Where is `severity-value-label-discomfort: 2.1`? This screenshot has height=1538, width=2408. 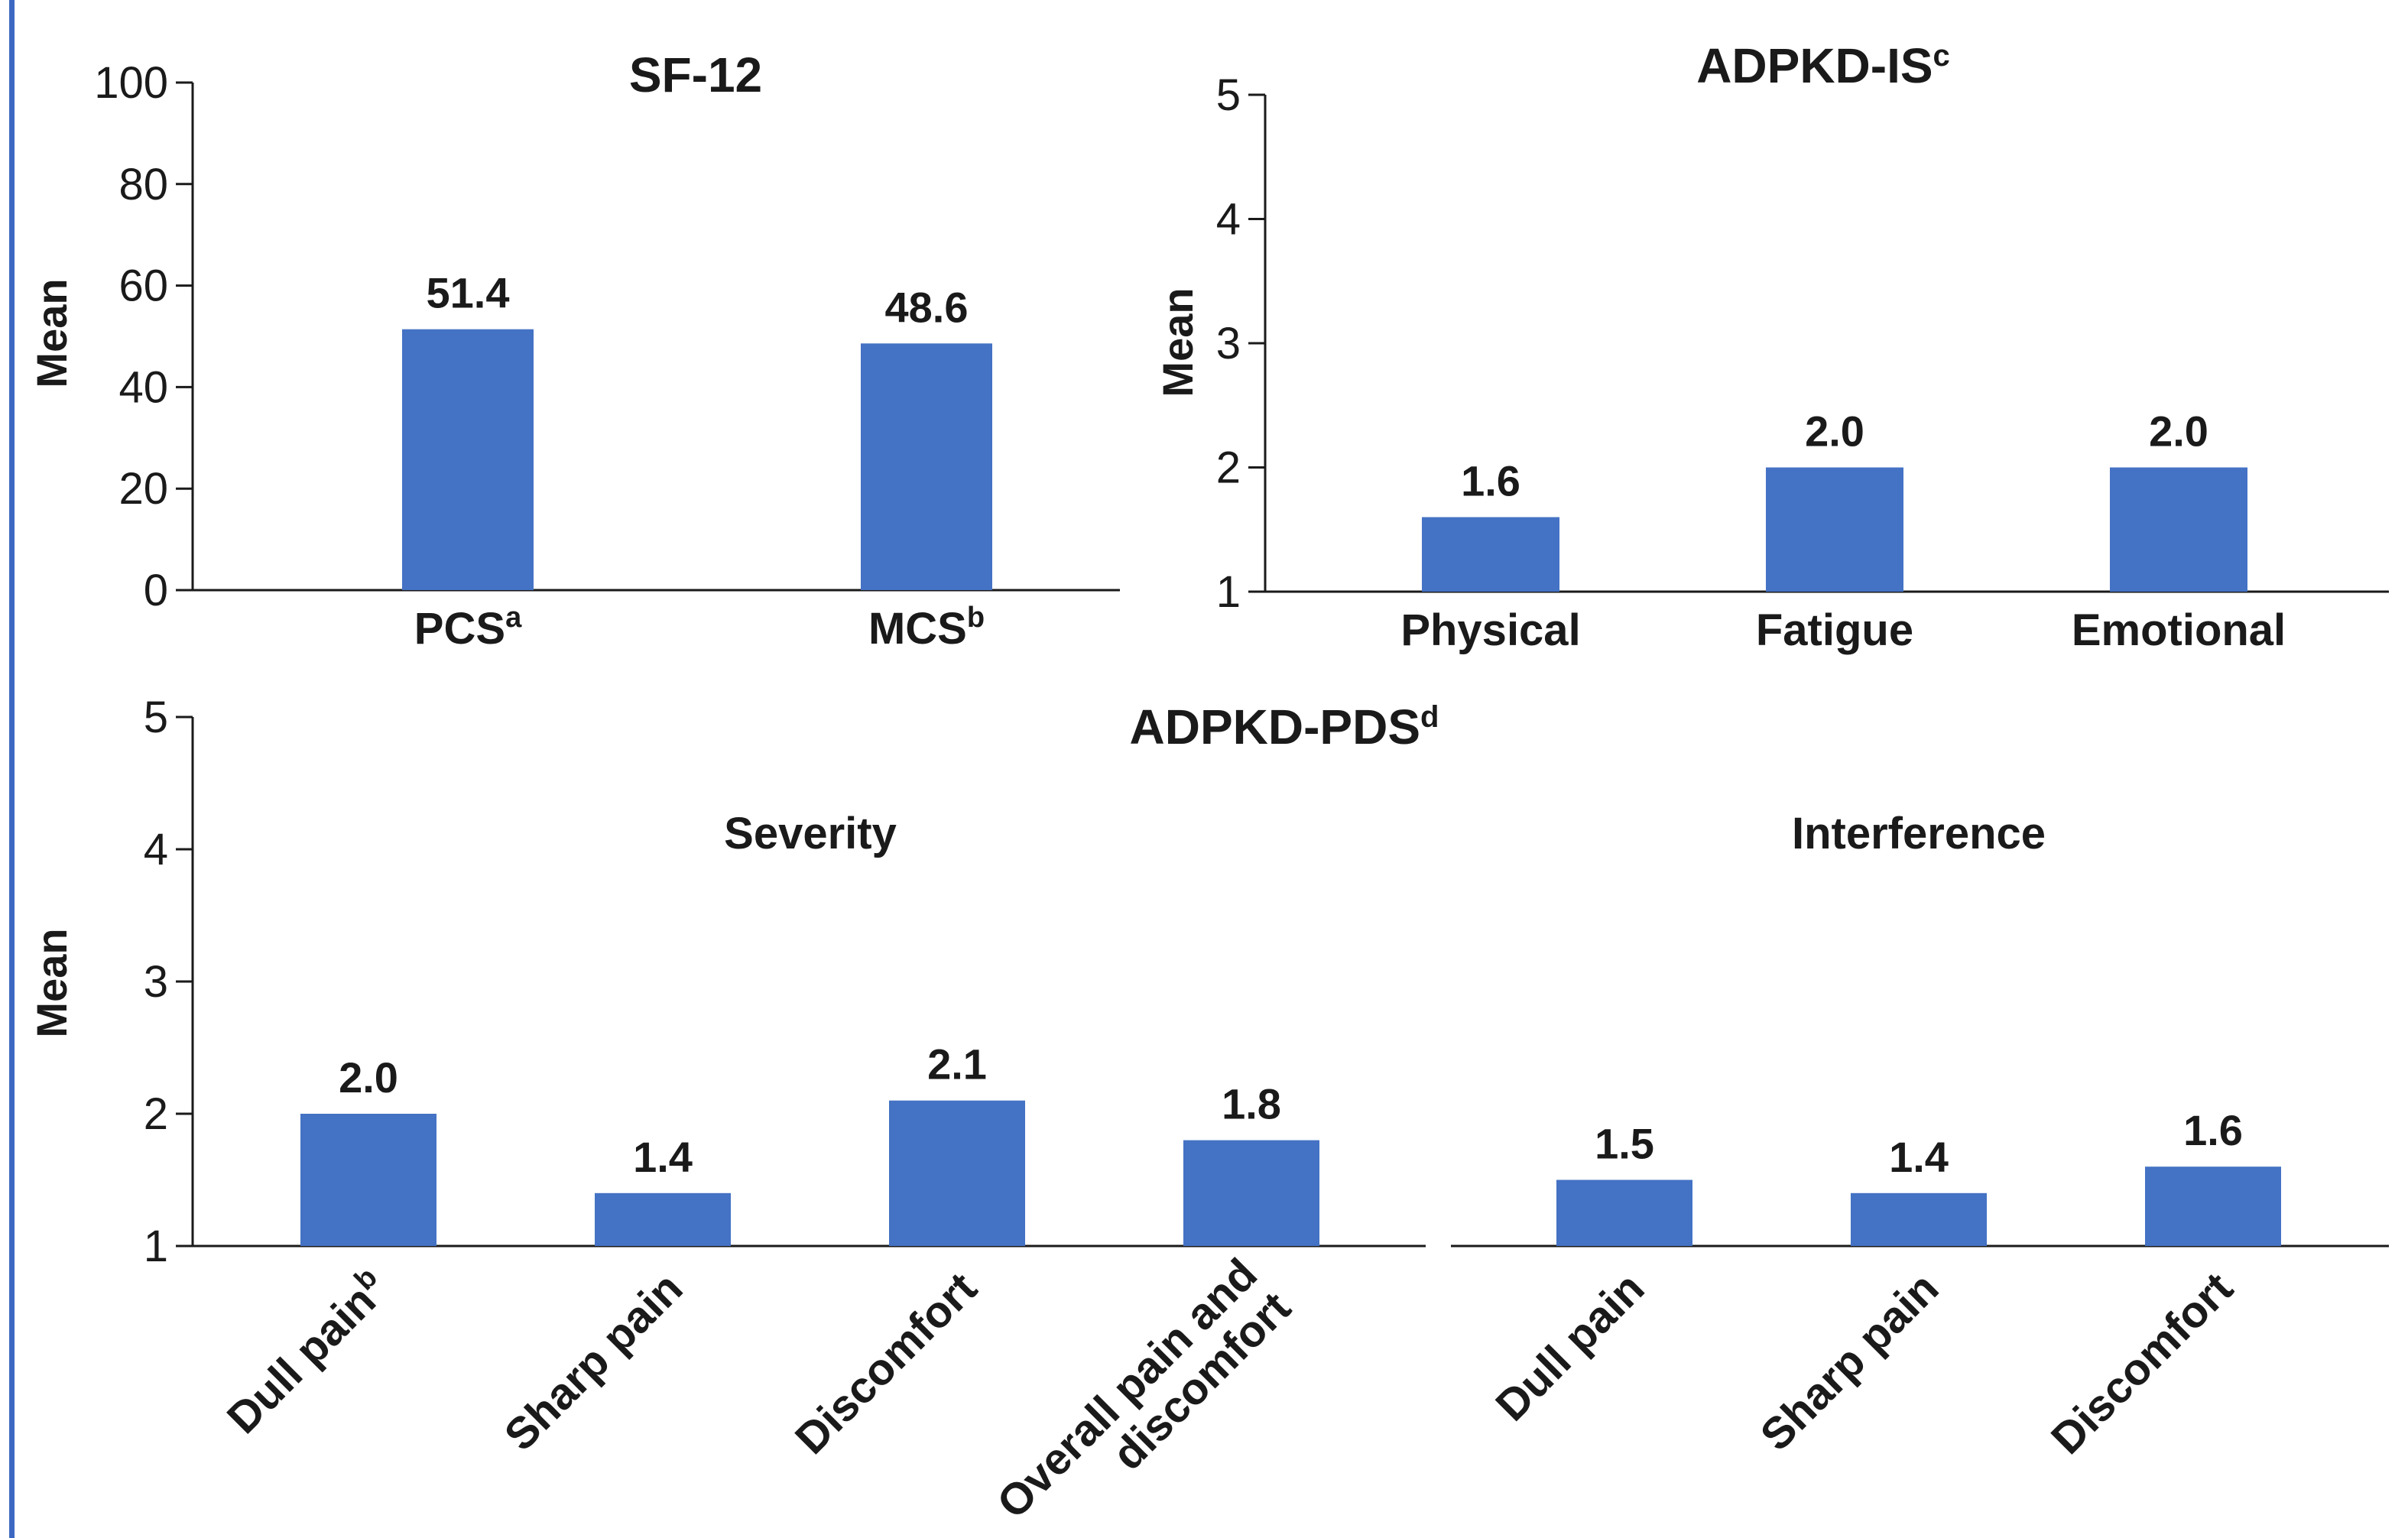 severity-value-label-discomfort: 2.1 is located at coordinates (957, 1064).